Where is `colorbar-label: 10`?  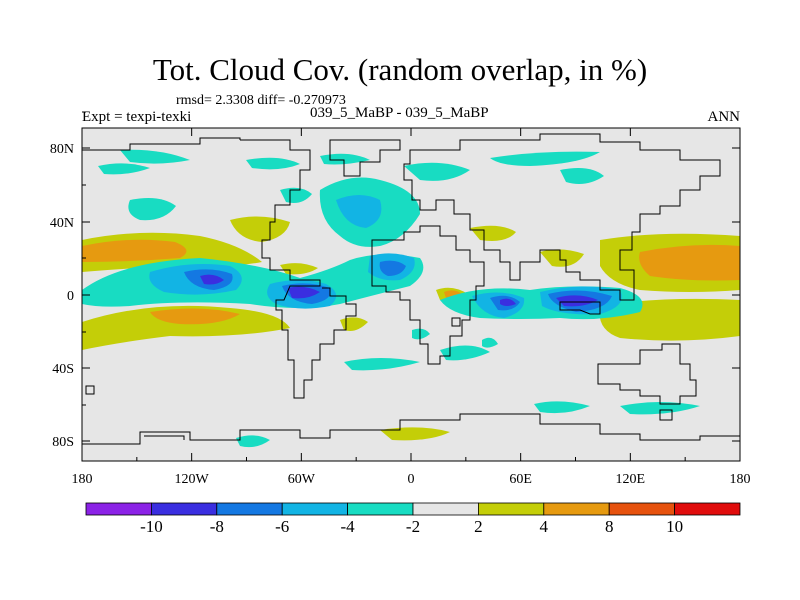 colorbar-label: 10 is located at coordinates (674, 526).